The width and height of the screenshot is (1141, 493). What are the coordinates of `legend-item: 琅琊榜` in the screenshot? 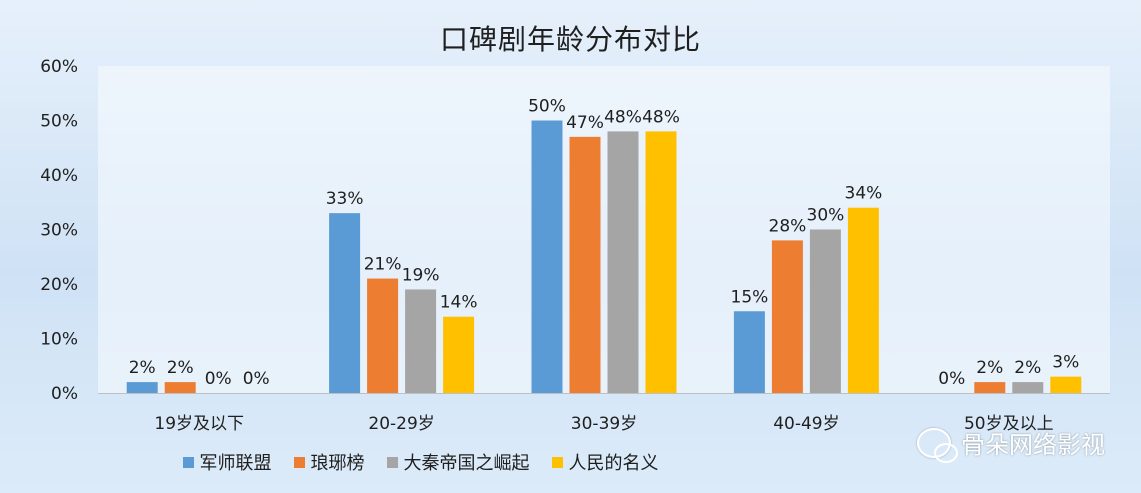 It's located at (329, 462).